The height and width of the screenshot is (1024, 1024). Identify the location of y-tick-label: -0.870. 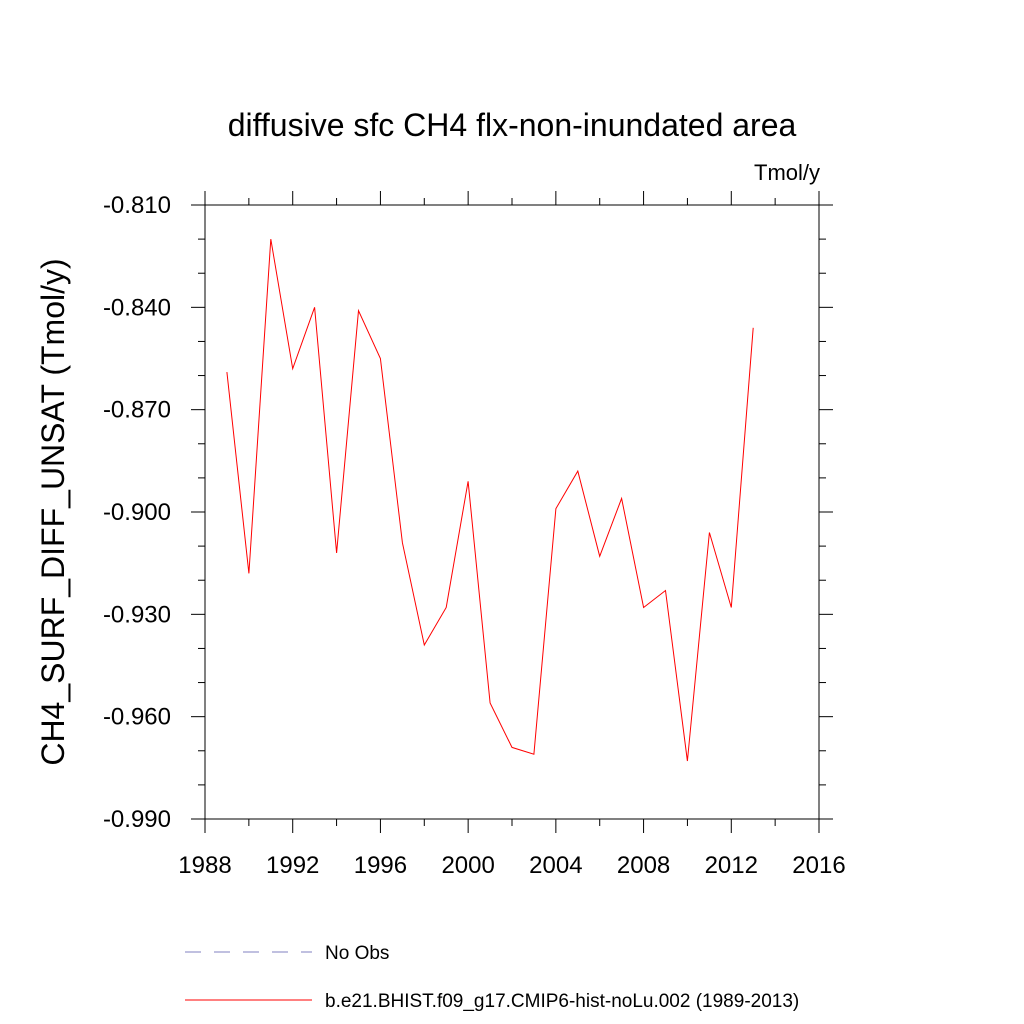
(137, 410).